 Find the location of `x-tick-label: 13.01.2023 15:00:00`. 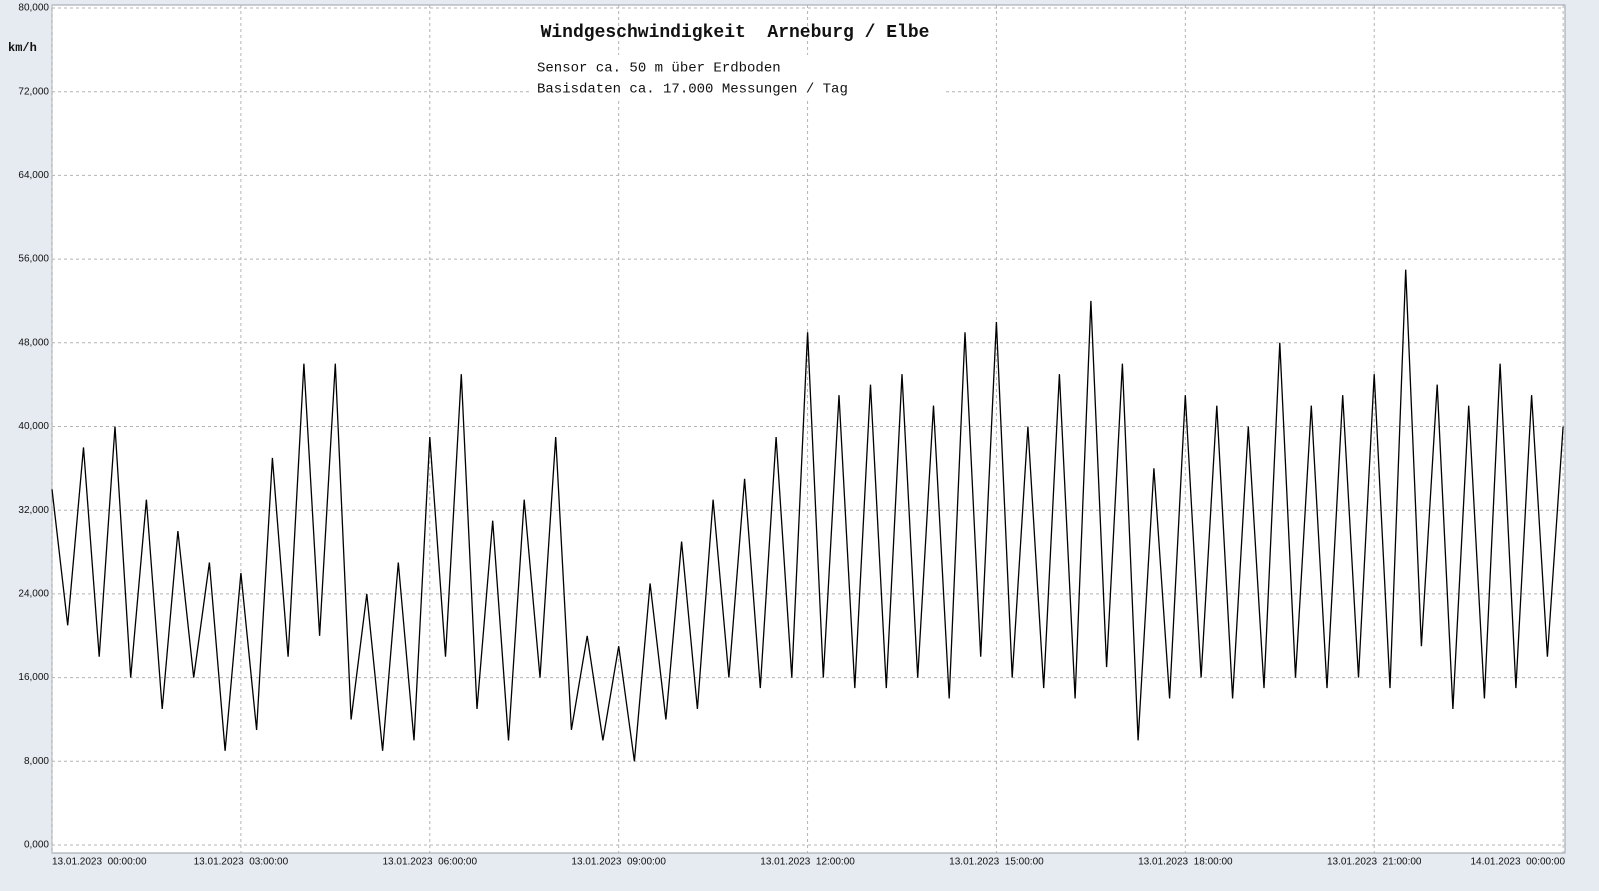

x-tick-label: 13.01.2023 15:00:00 is located at coordinates (996, 862).